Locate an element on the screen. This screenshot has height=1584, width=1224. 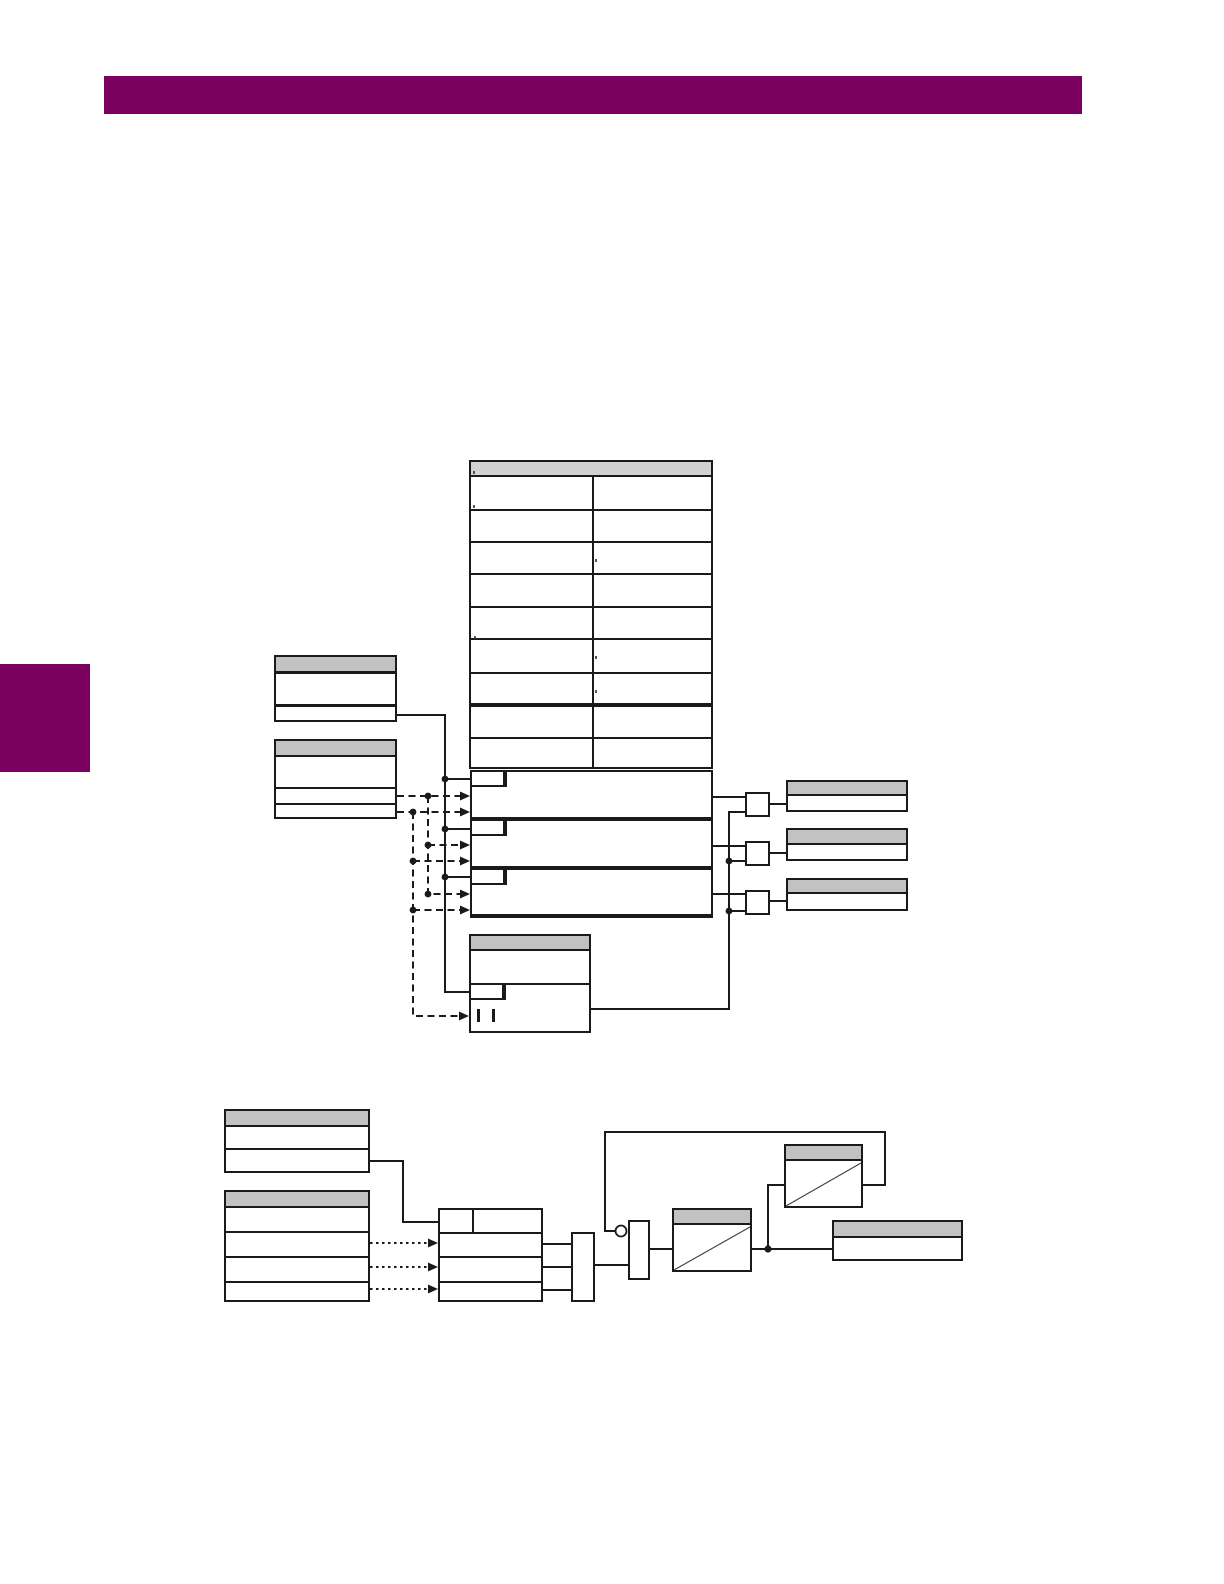
pickup-timer-header is located at coordinates (712, 1217).